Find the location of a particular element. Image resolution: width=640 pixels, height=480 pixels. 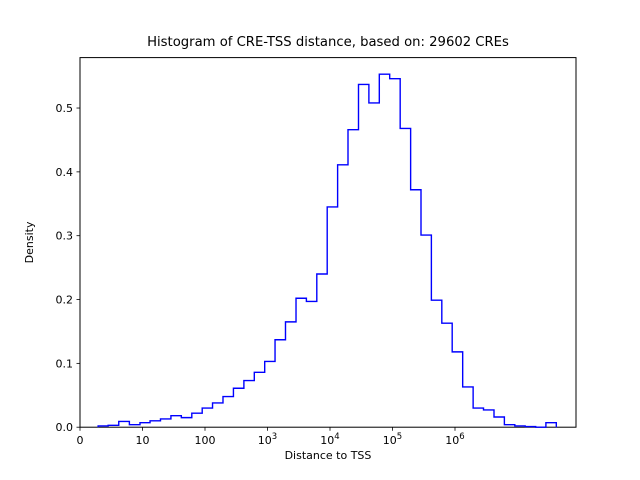

y-tick-label: 0.4 is located at coordinates (65, 172).